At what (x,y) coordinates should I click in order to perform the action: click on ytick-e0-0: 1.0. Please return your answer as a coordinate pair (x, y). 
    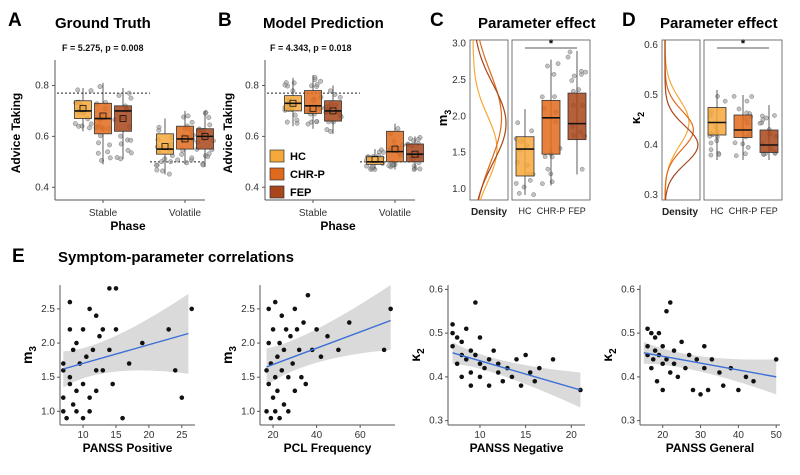
    Looking at the image, I should click on (48, 411).